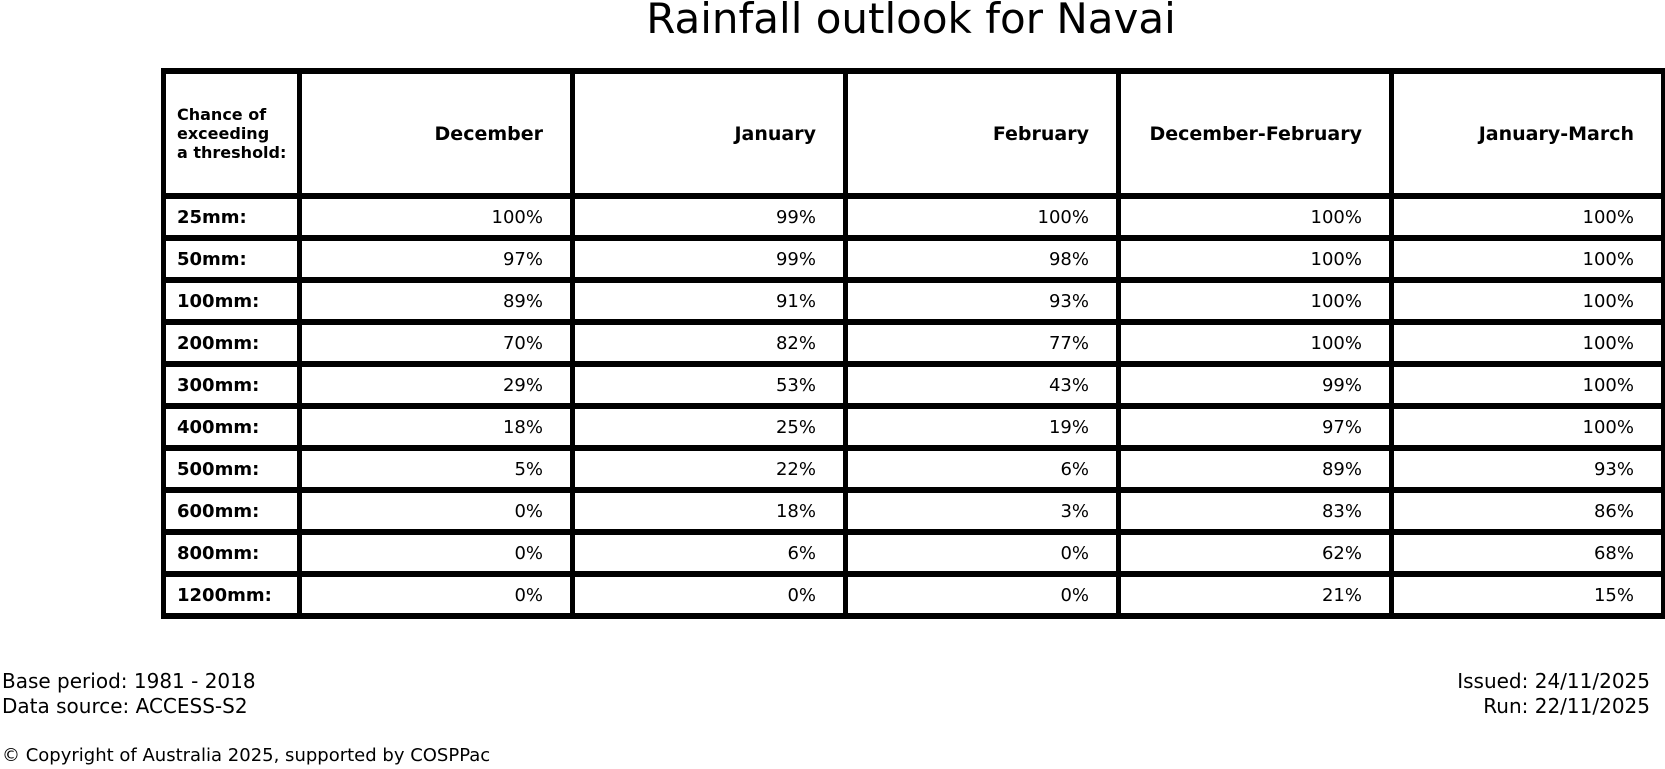 This screenshot has width=1665, height=769. Describe the element at coordinates (231, 301) in the screenshot. I see `row-label: 100mm:` at that location.